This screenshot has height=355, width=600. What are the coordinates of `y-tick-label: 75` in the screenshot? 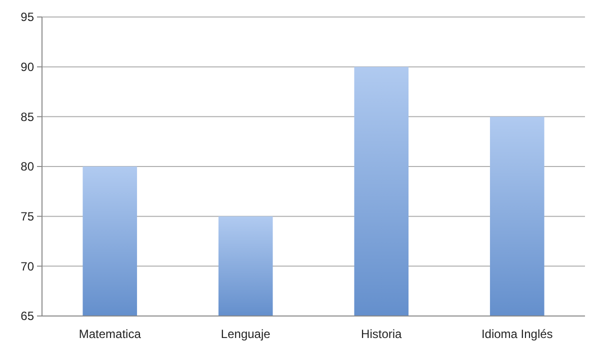 It's located at (27, 217).